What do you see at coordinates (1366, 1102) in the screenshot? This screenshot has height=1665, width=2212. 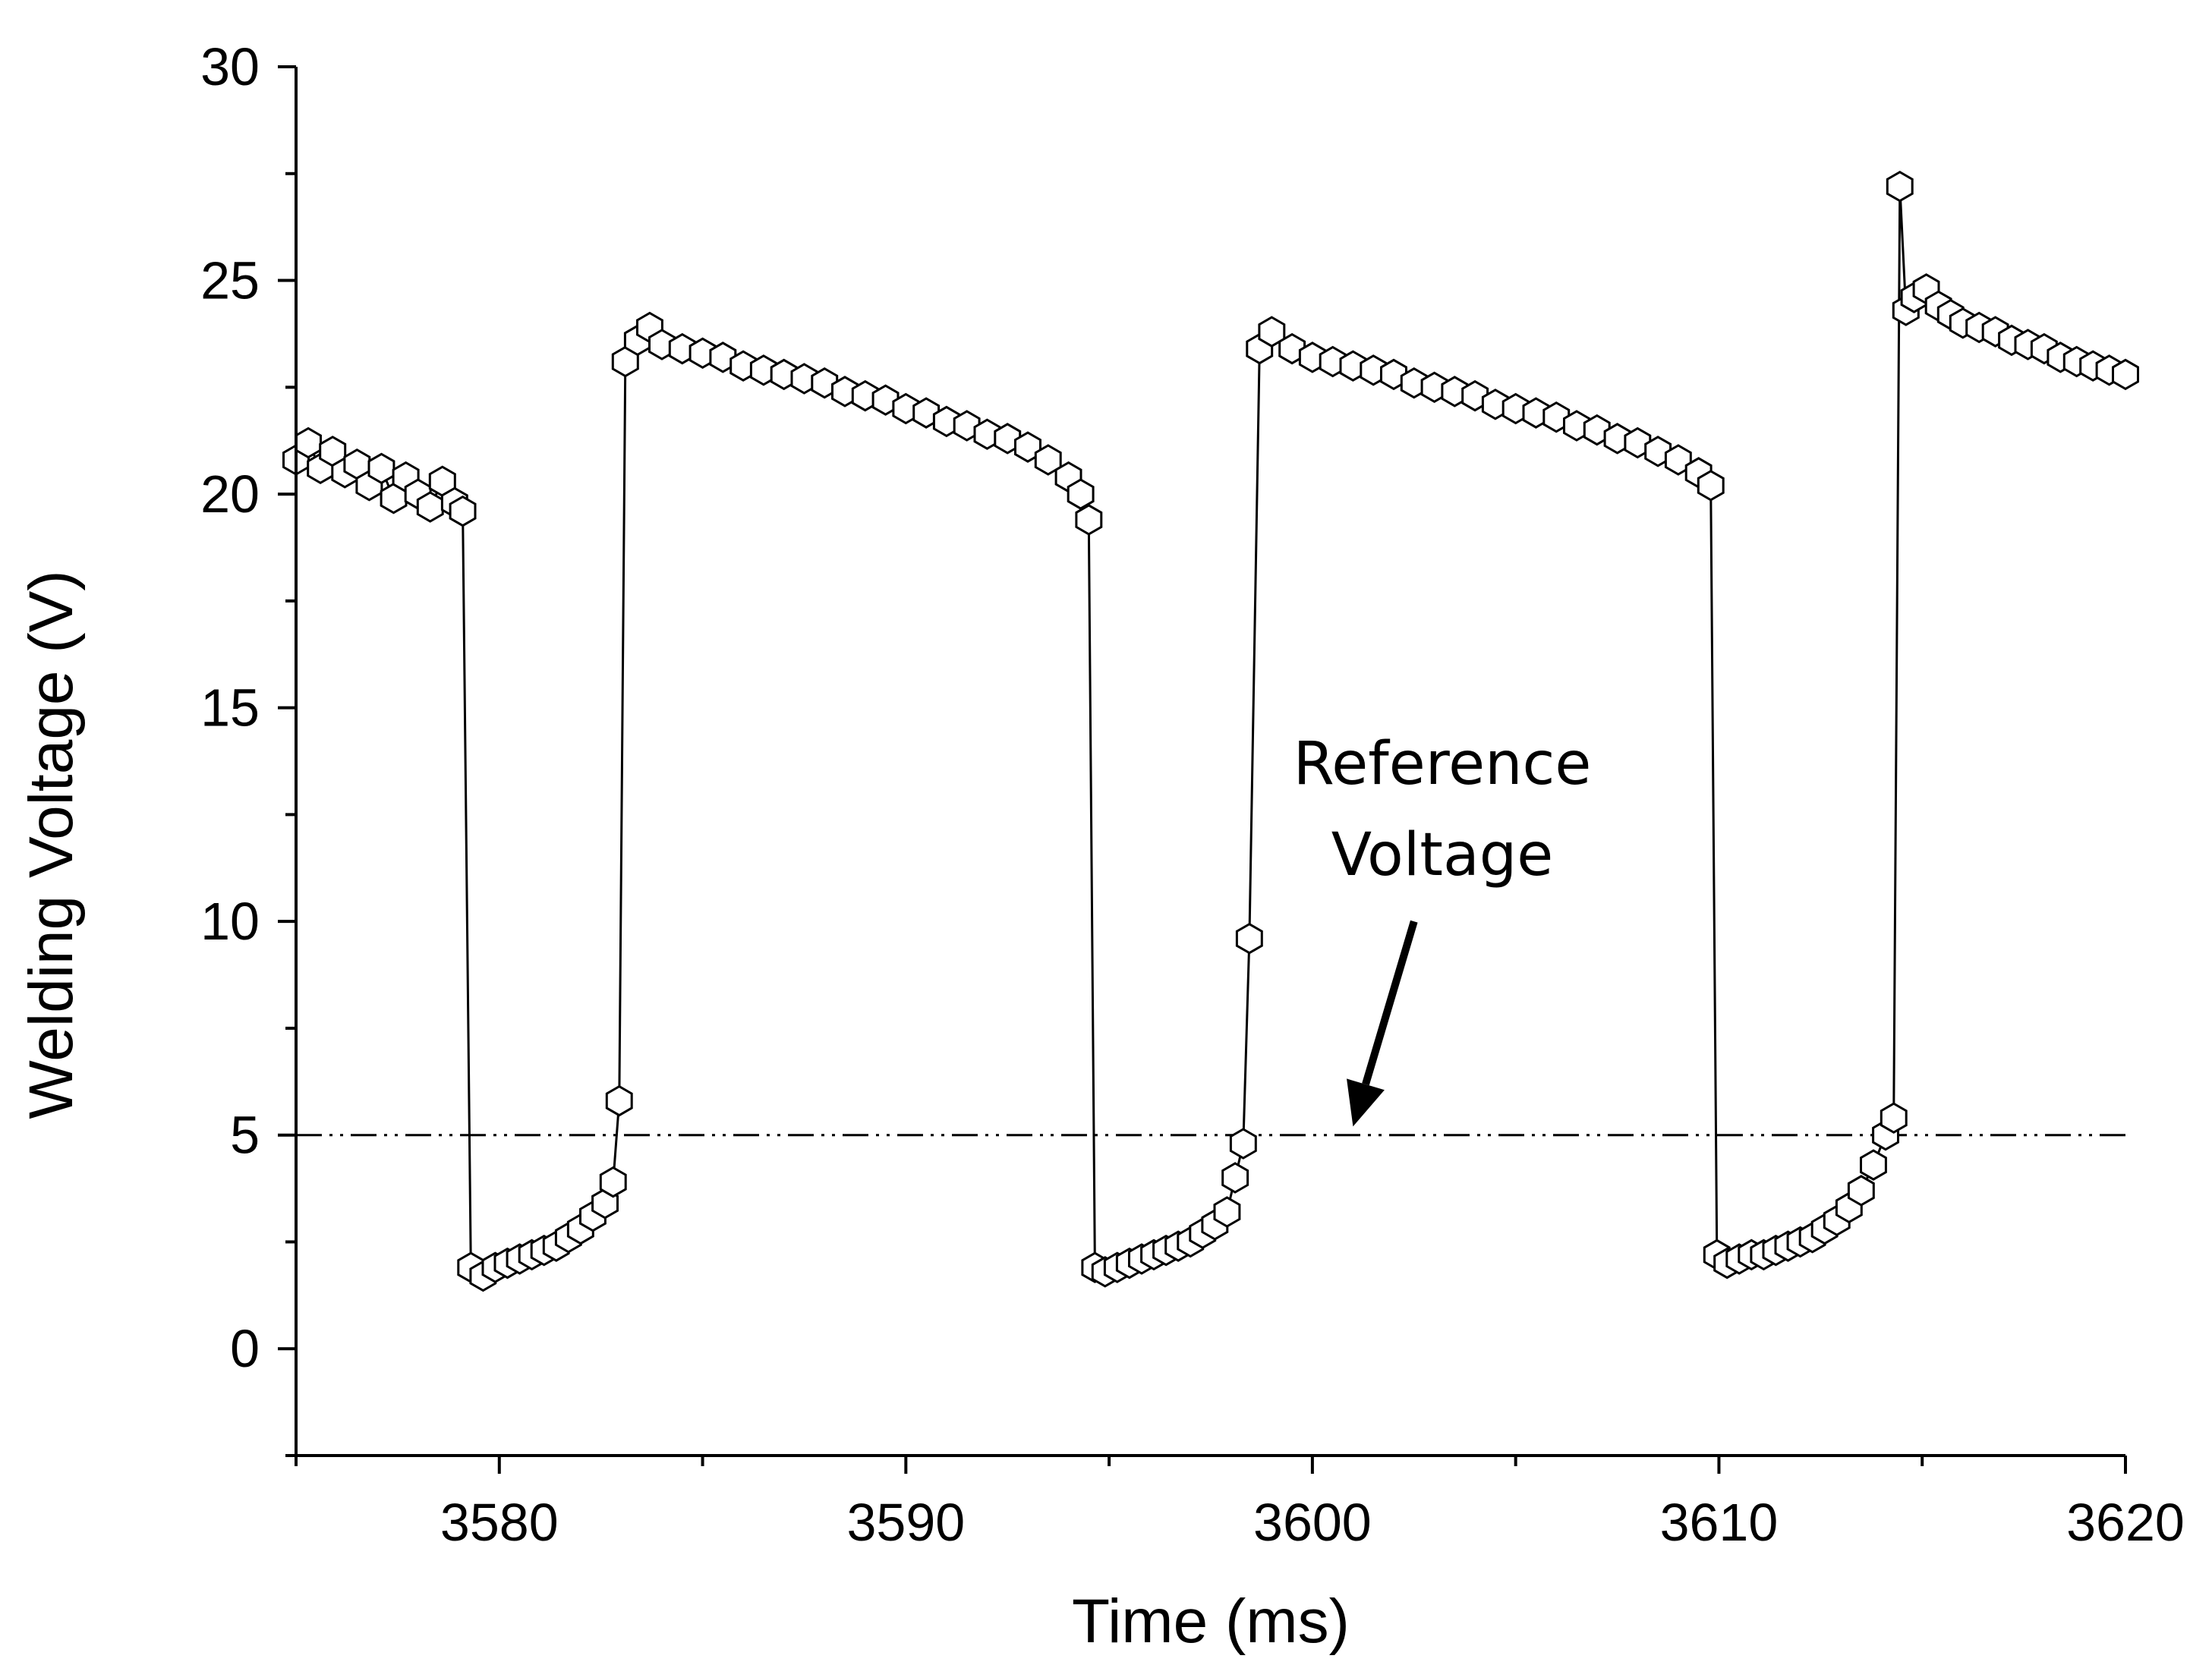 I see `annotation-arrow-head` at bounding box center [1366, 1102].